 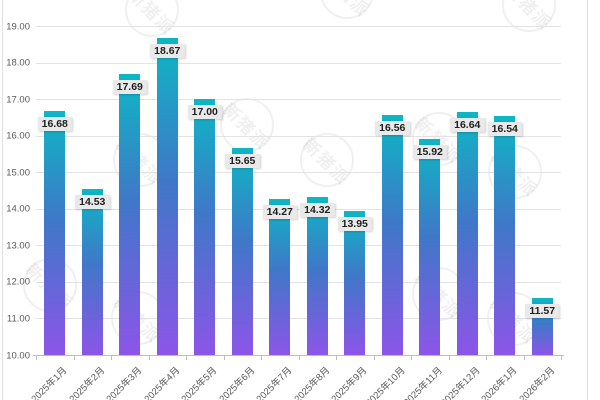 I want to click on bar-value-label: 11.57, so click(x=542, y=310).